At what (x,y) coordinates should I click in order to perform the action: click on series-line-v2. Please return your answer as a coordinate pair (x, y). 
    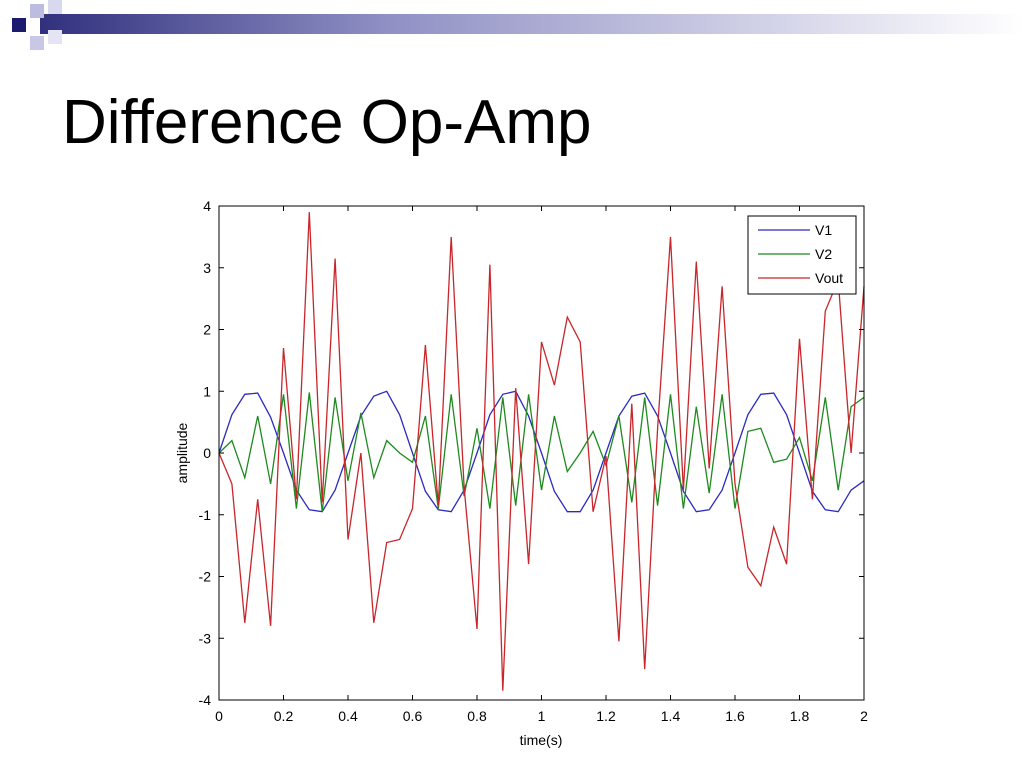
    Looking at the image, I should click on (541, 452).